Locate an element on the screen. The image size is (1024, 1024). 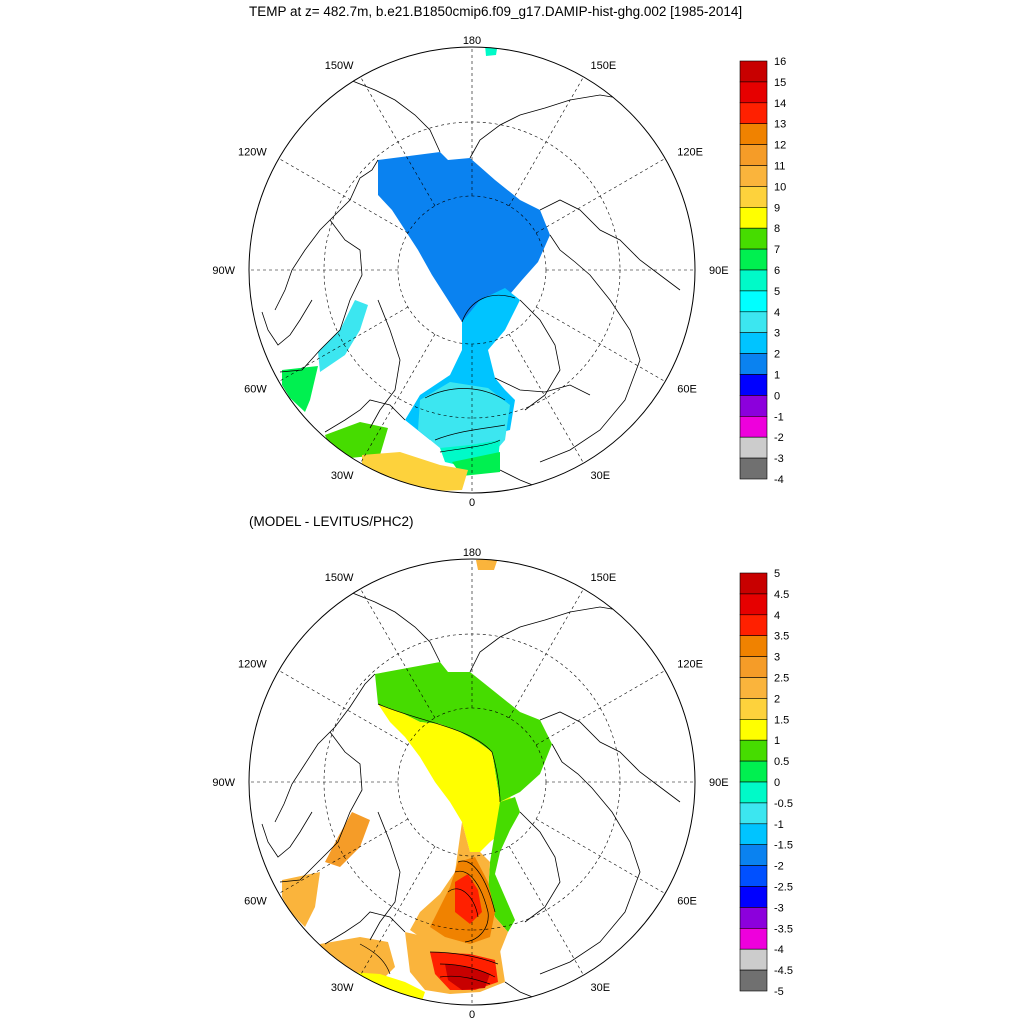
colorbar-label: 15 is located at coordinates (780, 83).